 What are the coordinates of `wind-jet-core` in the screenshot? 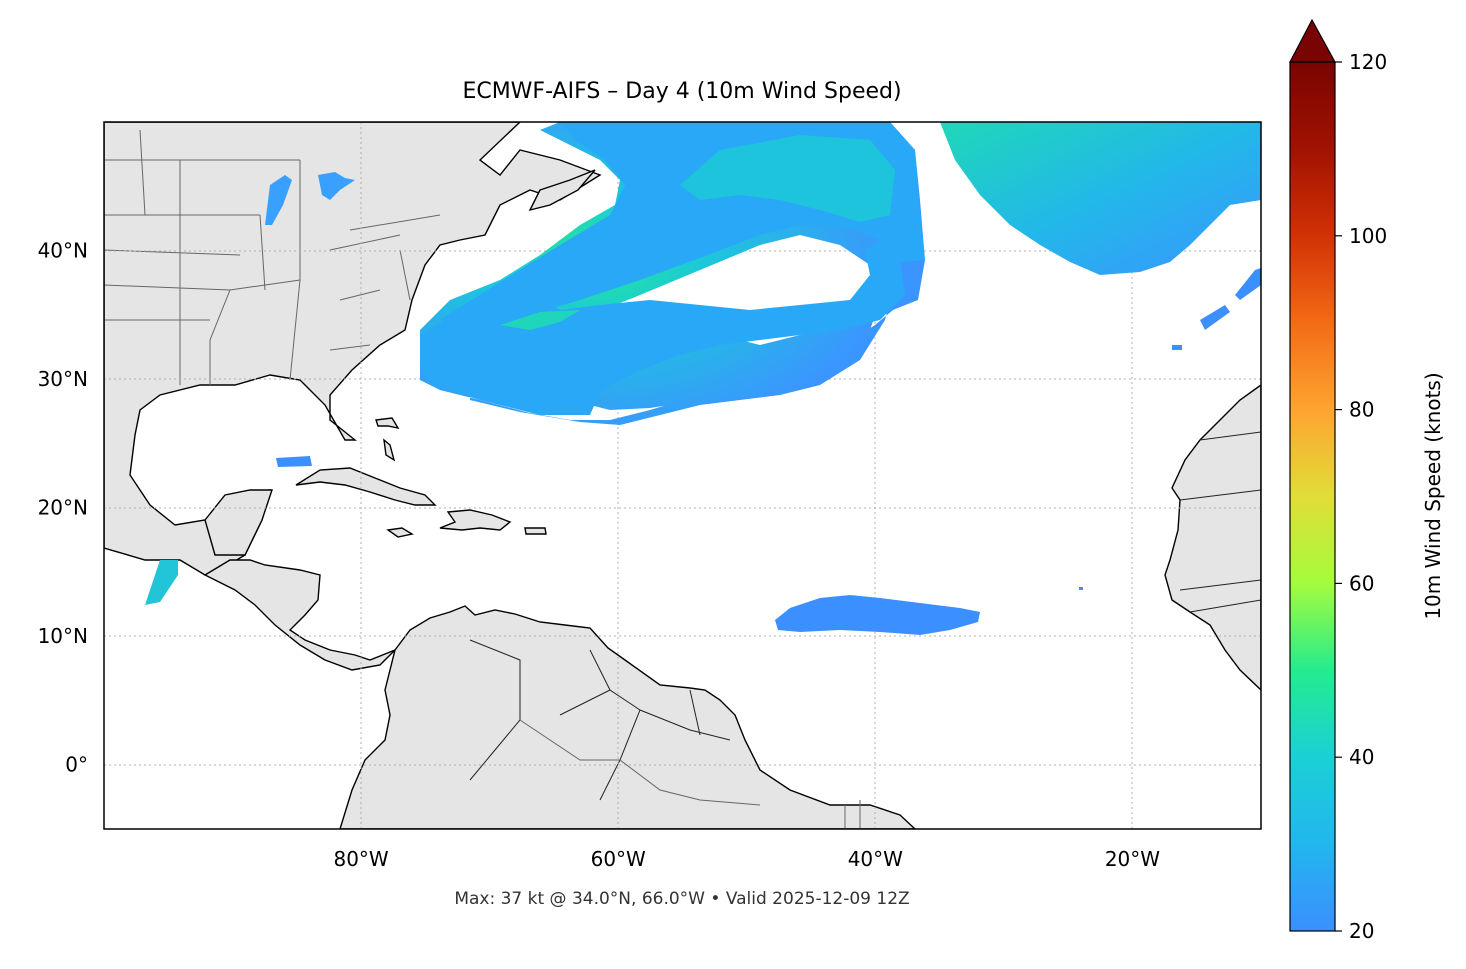 It's located at (540, 320).